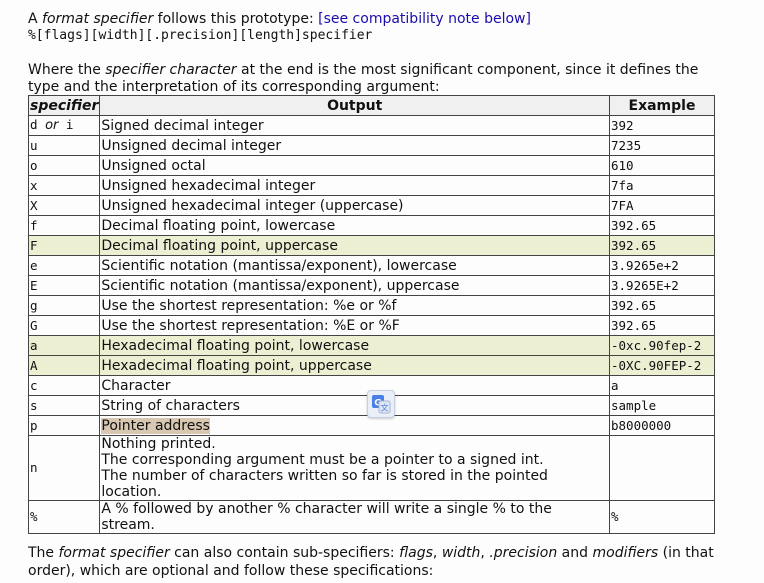  What do you see at coordinates (662, 517) in the screenshot?
I see `example-cell: %` at bounding box center [662, 517].